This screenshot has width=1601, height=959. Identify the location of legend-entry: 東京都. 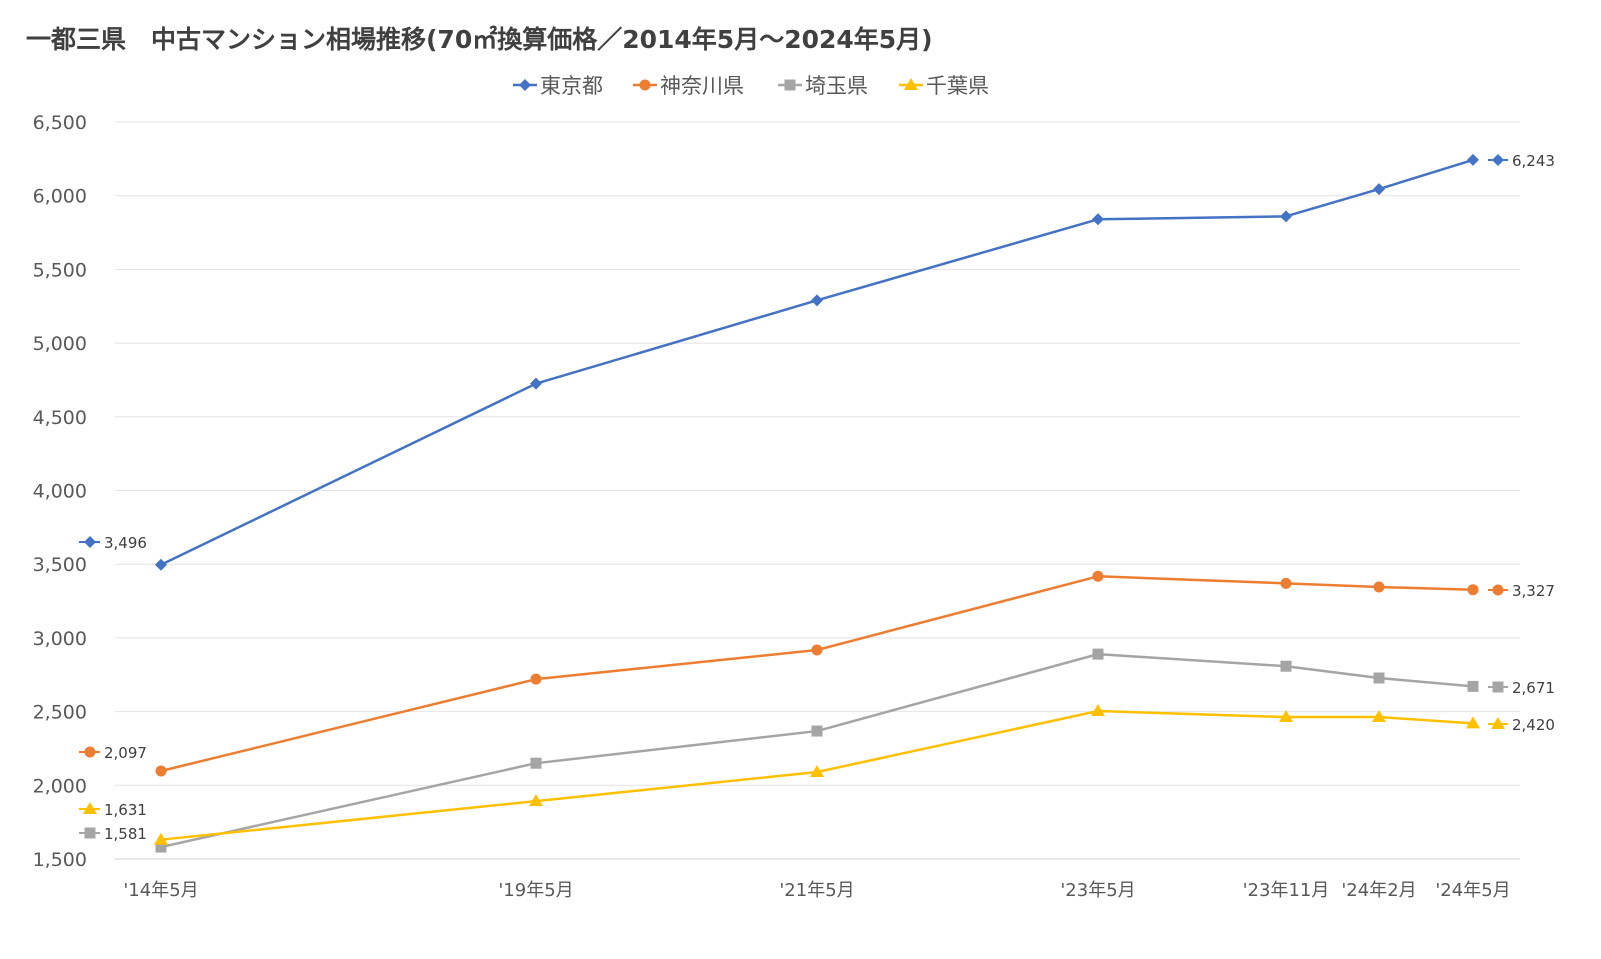
(571, 86).